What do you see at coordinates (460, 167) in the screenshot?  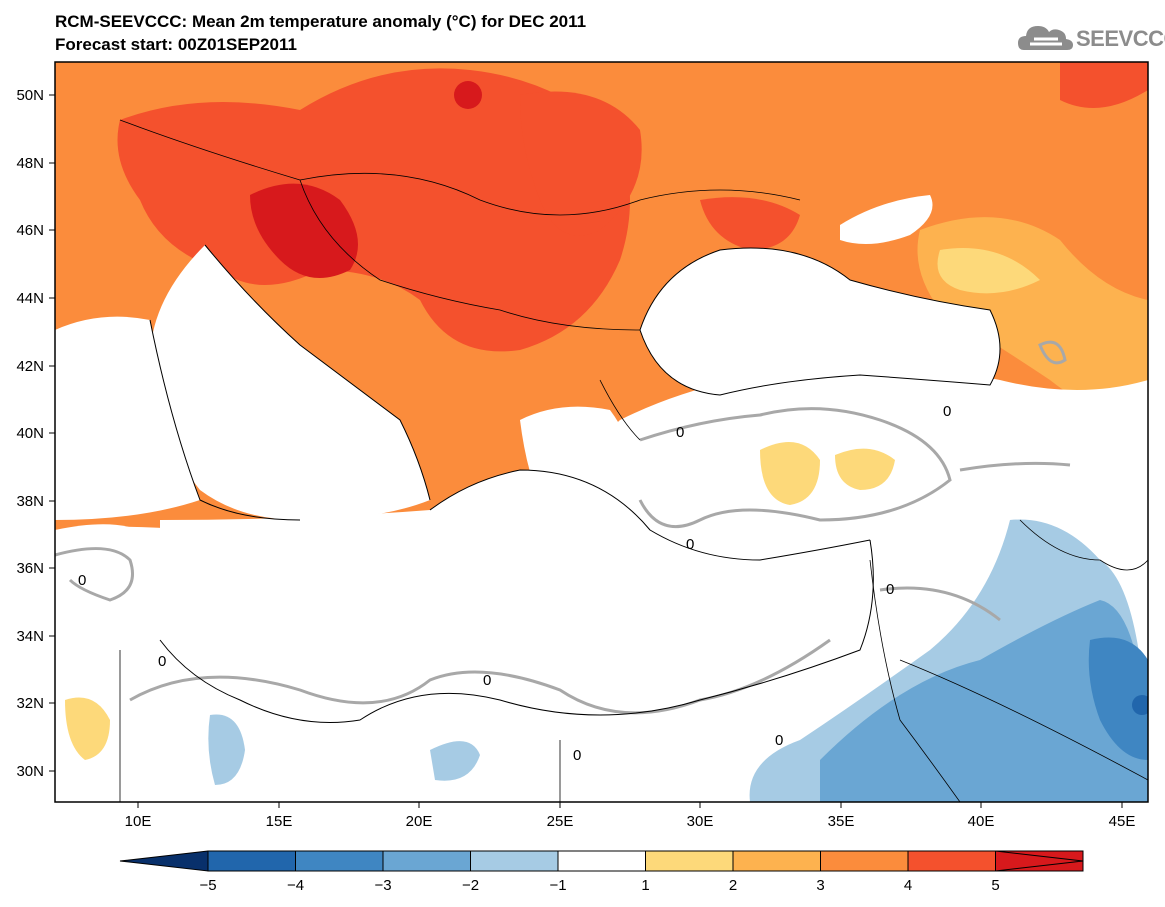 I see `borders-europe` at bounding box center [460, 167].